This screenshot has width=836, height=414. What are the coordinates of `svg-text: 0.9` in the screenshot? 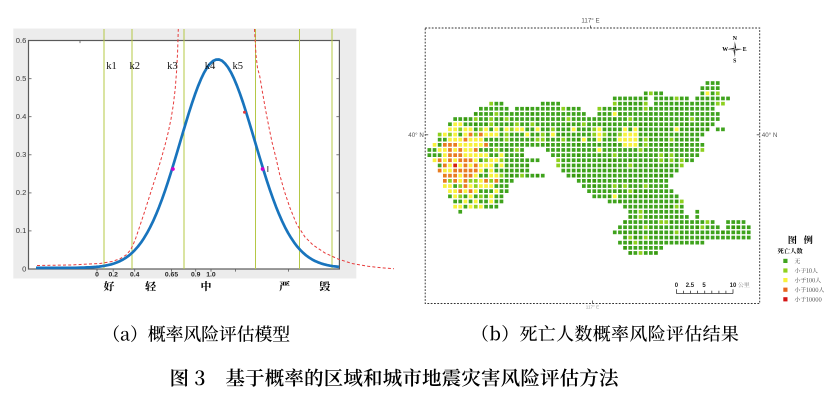 It's located at (196, 274).